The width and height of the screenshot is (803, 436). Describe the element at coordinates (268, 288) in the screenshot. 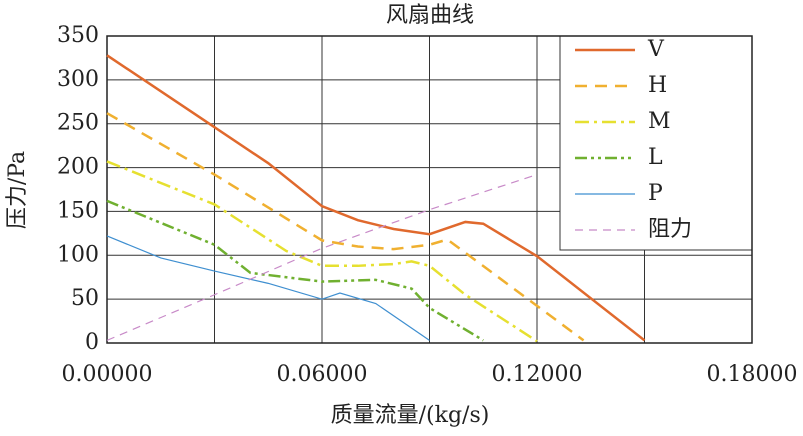

I see `series-line` at that location.